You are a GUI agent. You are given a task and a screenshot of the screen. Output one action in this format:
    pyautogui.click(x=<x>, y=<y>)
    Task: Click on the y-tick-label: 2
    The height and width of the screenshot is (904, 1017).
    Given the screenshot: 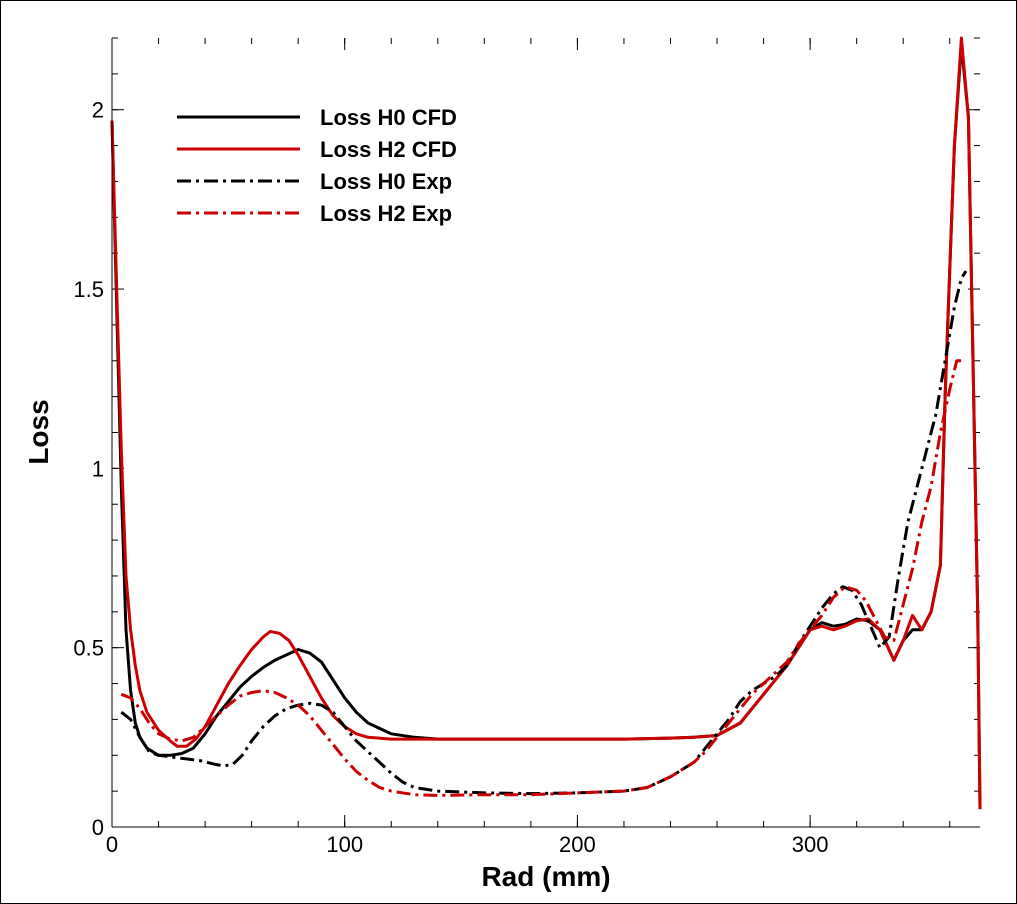 What is the action you would take?
    pyautogui.click(x=98, y=110)
    